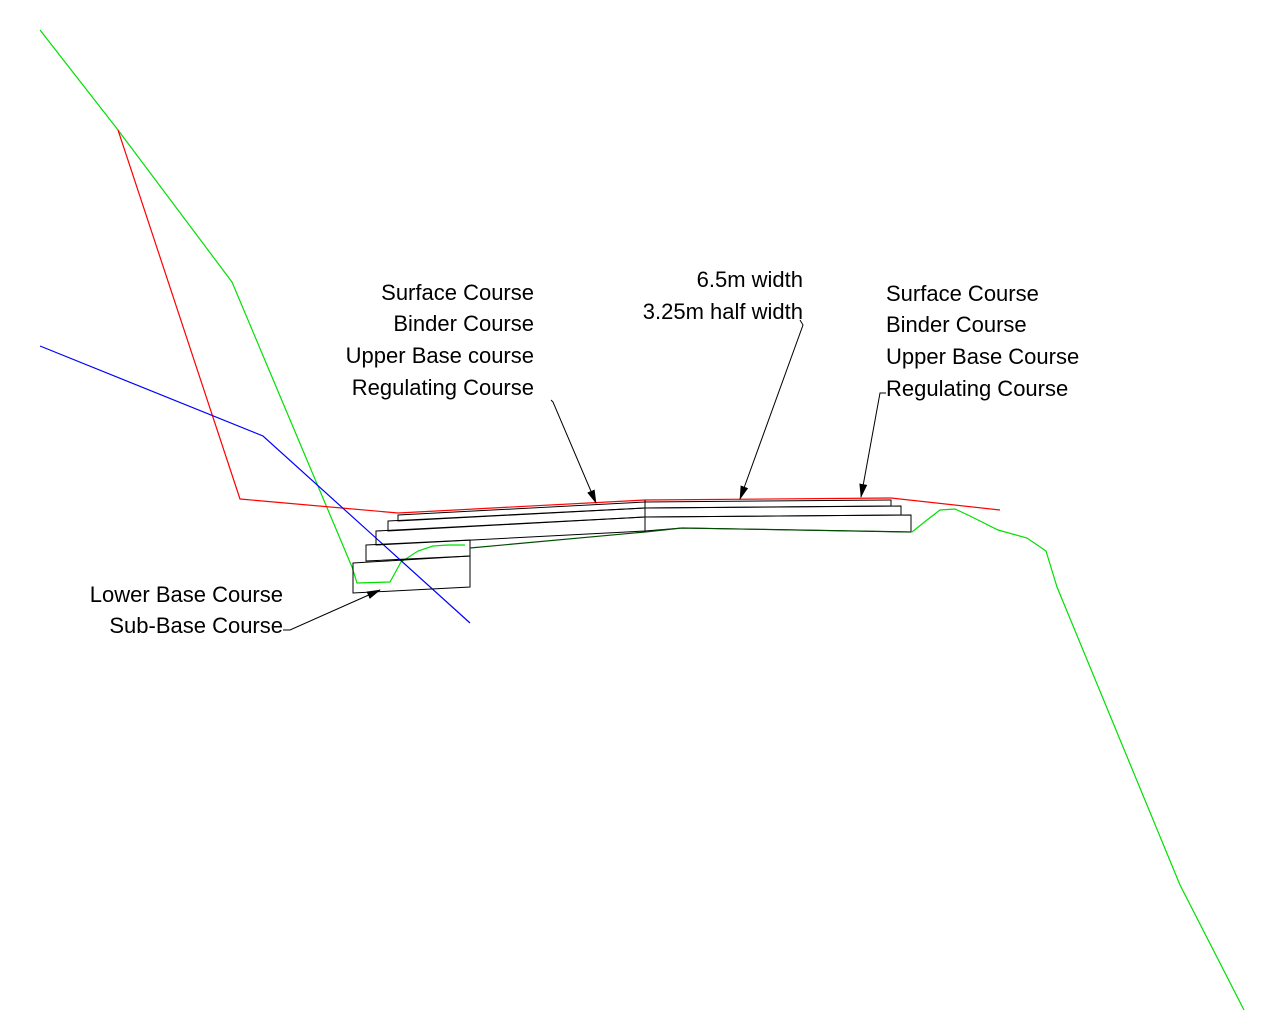  I want to click on sub-base-course-layer, so click(411, 574).